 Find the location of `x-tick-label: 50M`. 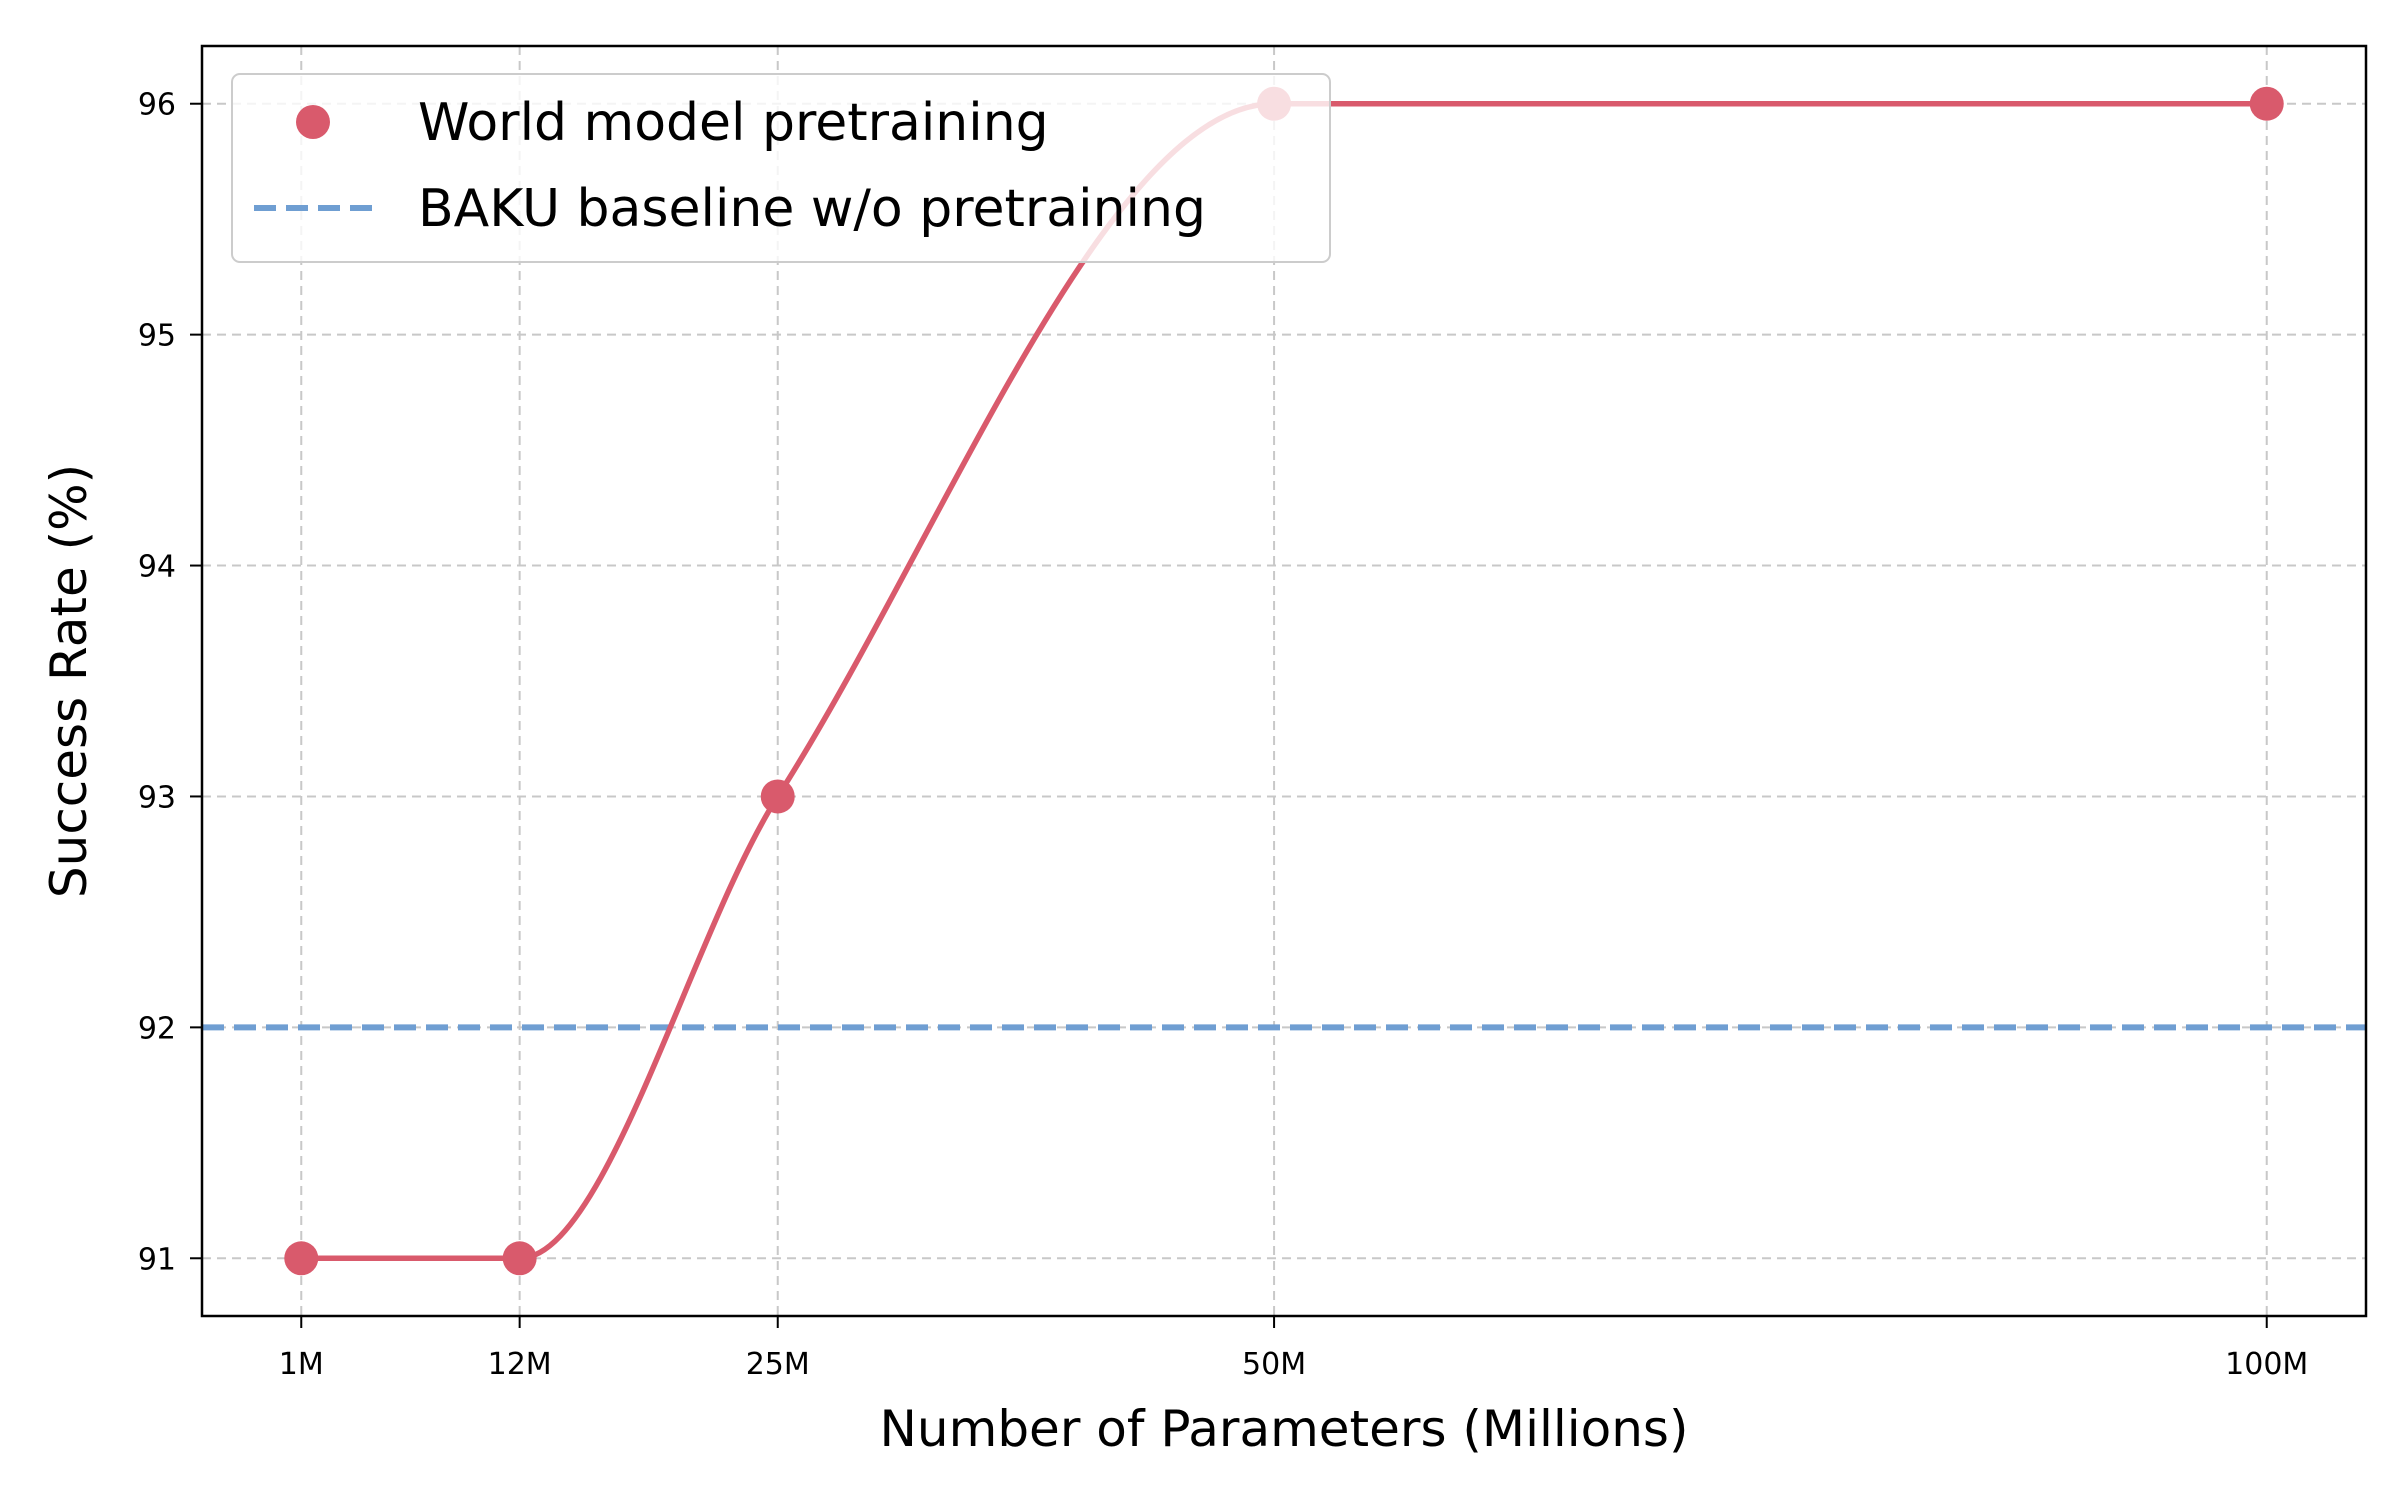

x-tick-label: 50M is located at coordinates (1274, 1364).